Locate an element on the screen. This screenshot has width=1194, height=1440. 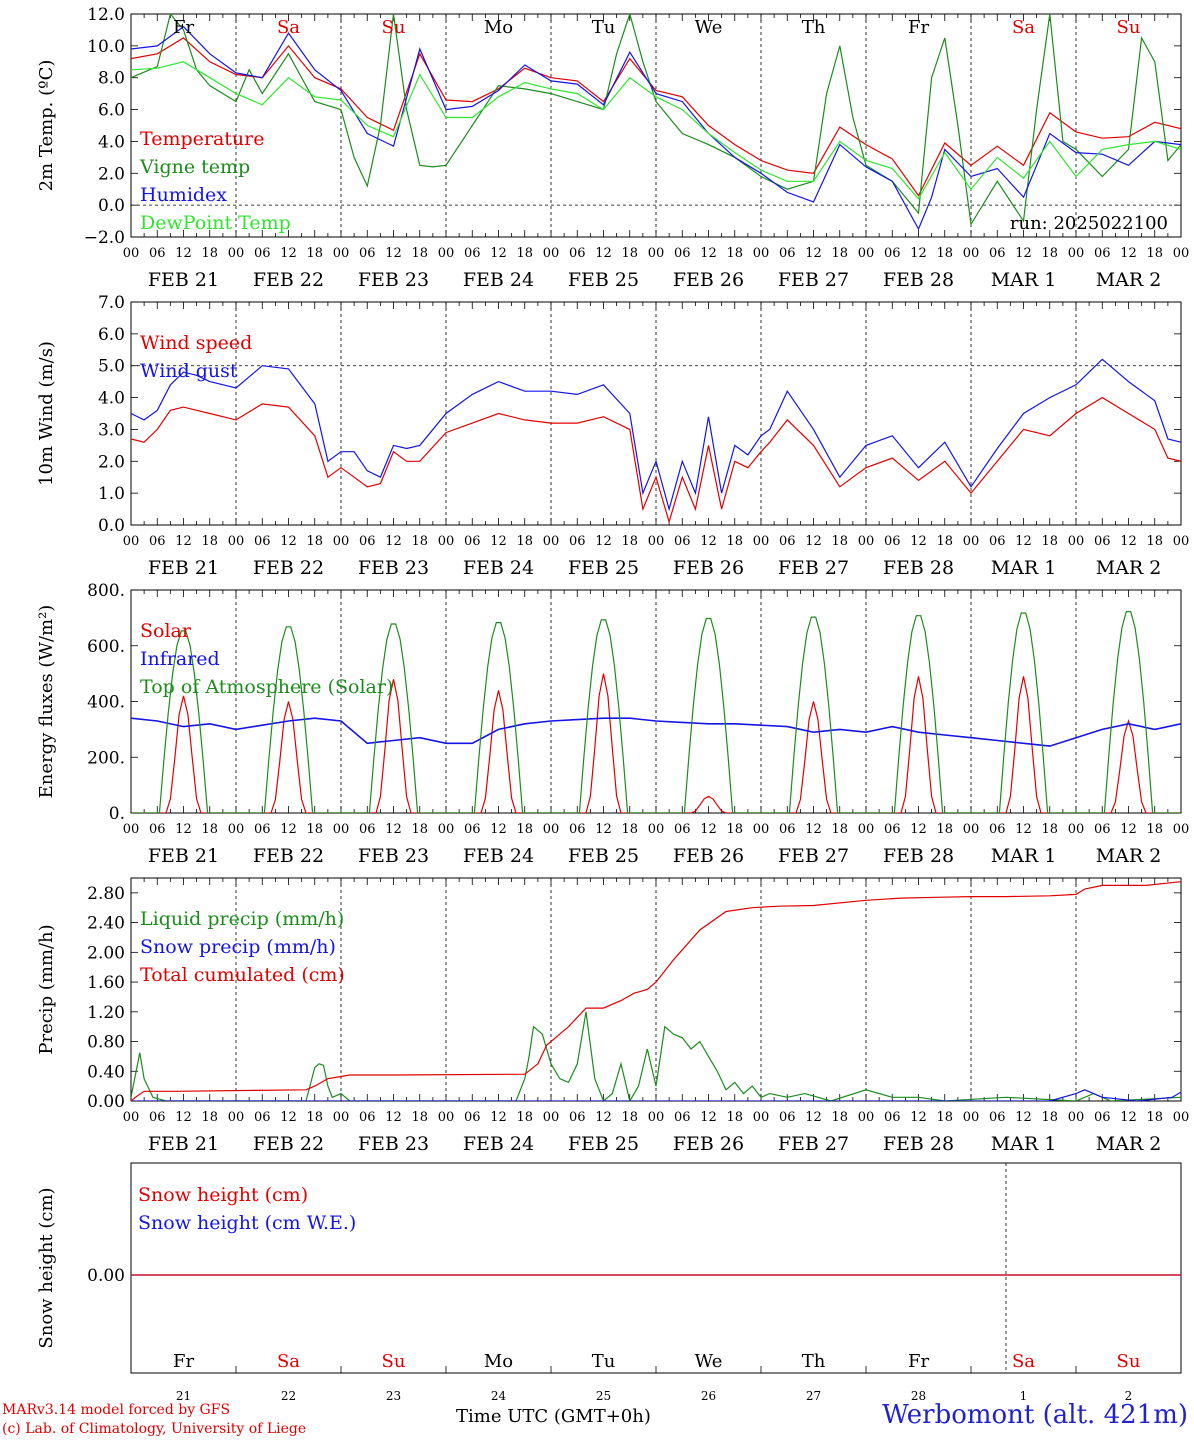
credit-line-1: MARv3.14 model forced by GFS is located at coordinates (116, 1410).